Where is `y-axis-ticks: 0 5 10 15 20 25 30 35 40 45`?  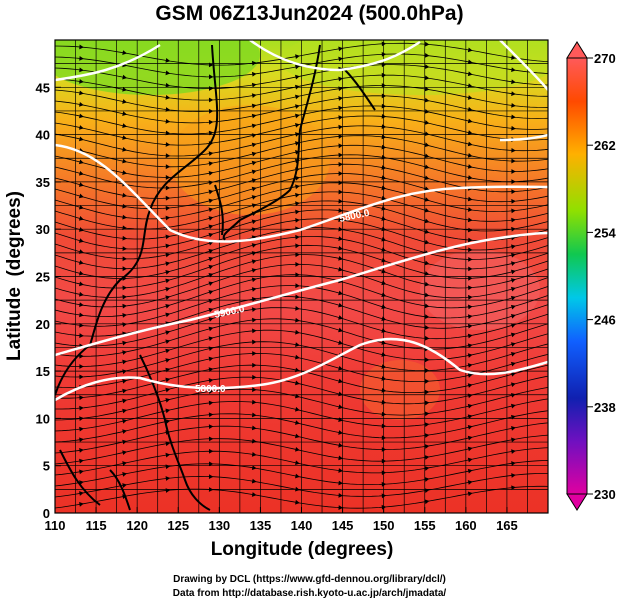 y-axis-ticks: 0 5 10 15 20 25 30 35 40 45 is located at coordinates (48, 300).